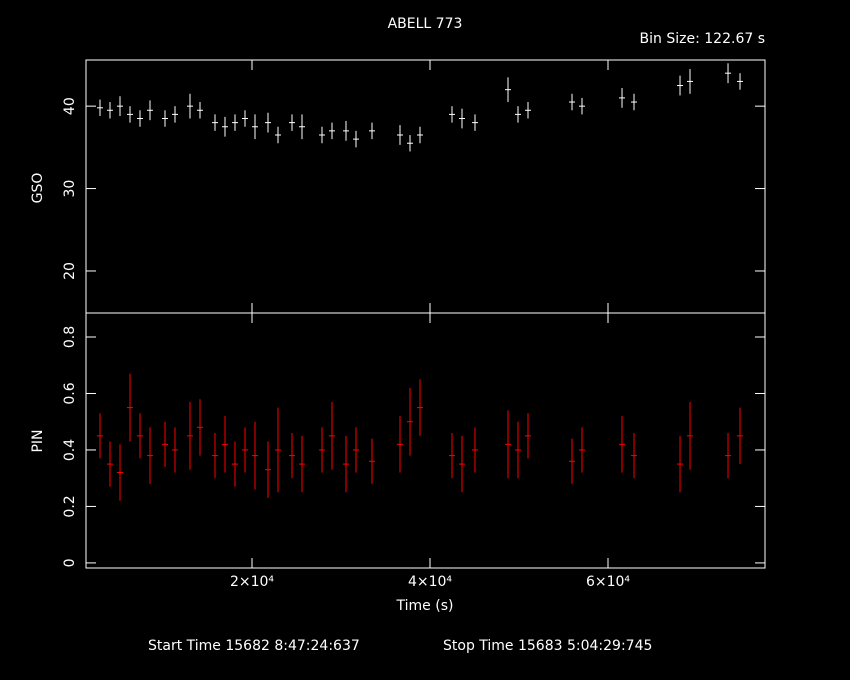 The image size is (850, 680). What do you see at coordinates (254, 646) in the screenshot?
I see `start-time: Start Time 15682 8:47:24:637` at bounding box center [254, 646].